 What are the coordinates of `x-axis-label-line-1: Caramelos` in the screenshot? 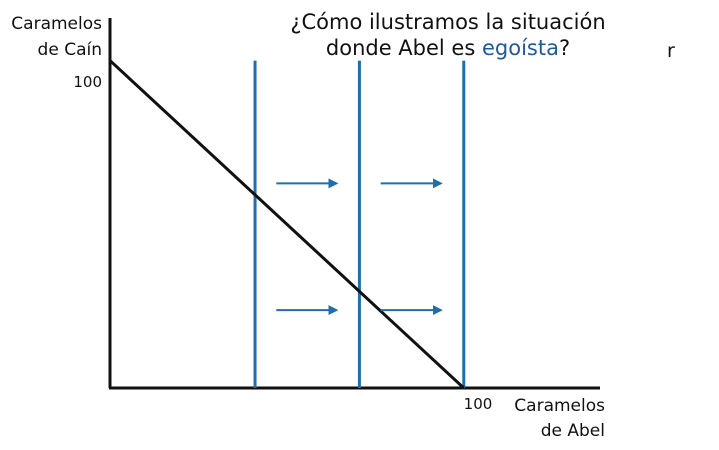 It's located at (559, 406).